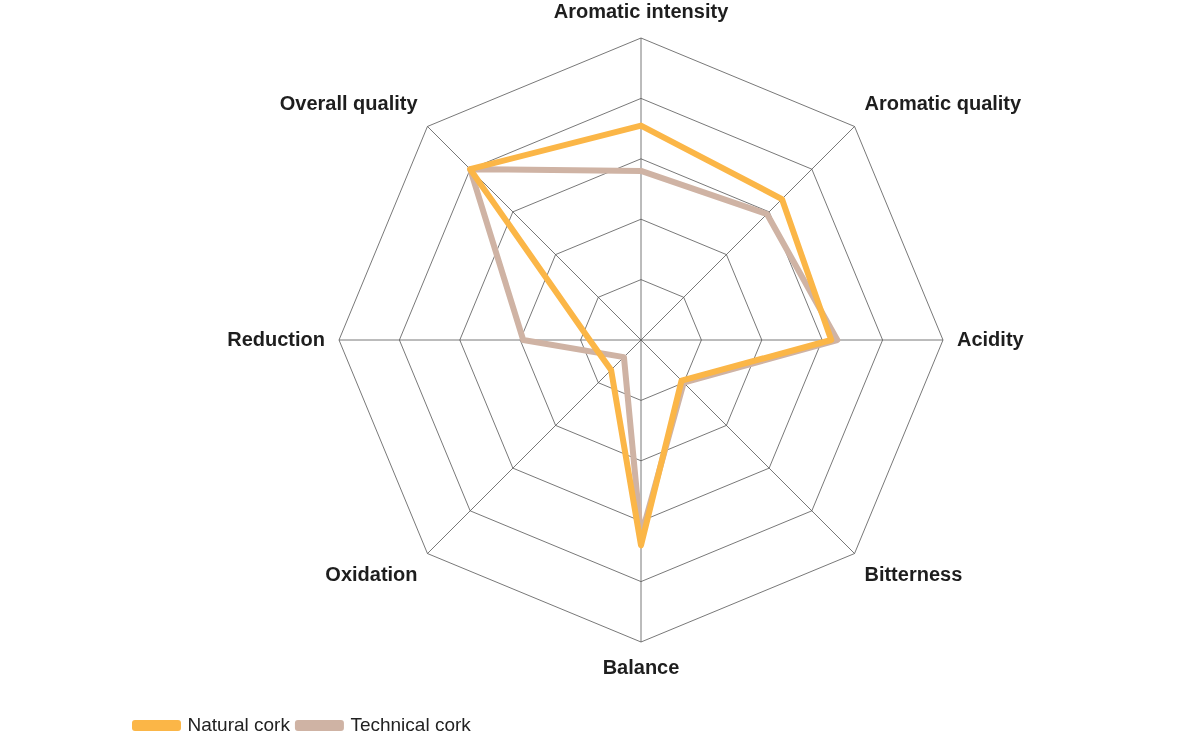 The image size is (1200, 745). I want to click on legend-label: Natural cork, so click(239, 724).